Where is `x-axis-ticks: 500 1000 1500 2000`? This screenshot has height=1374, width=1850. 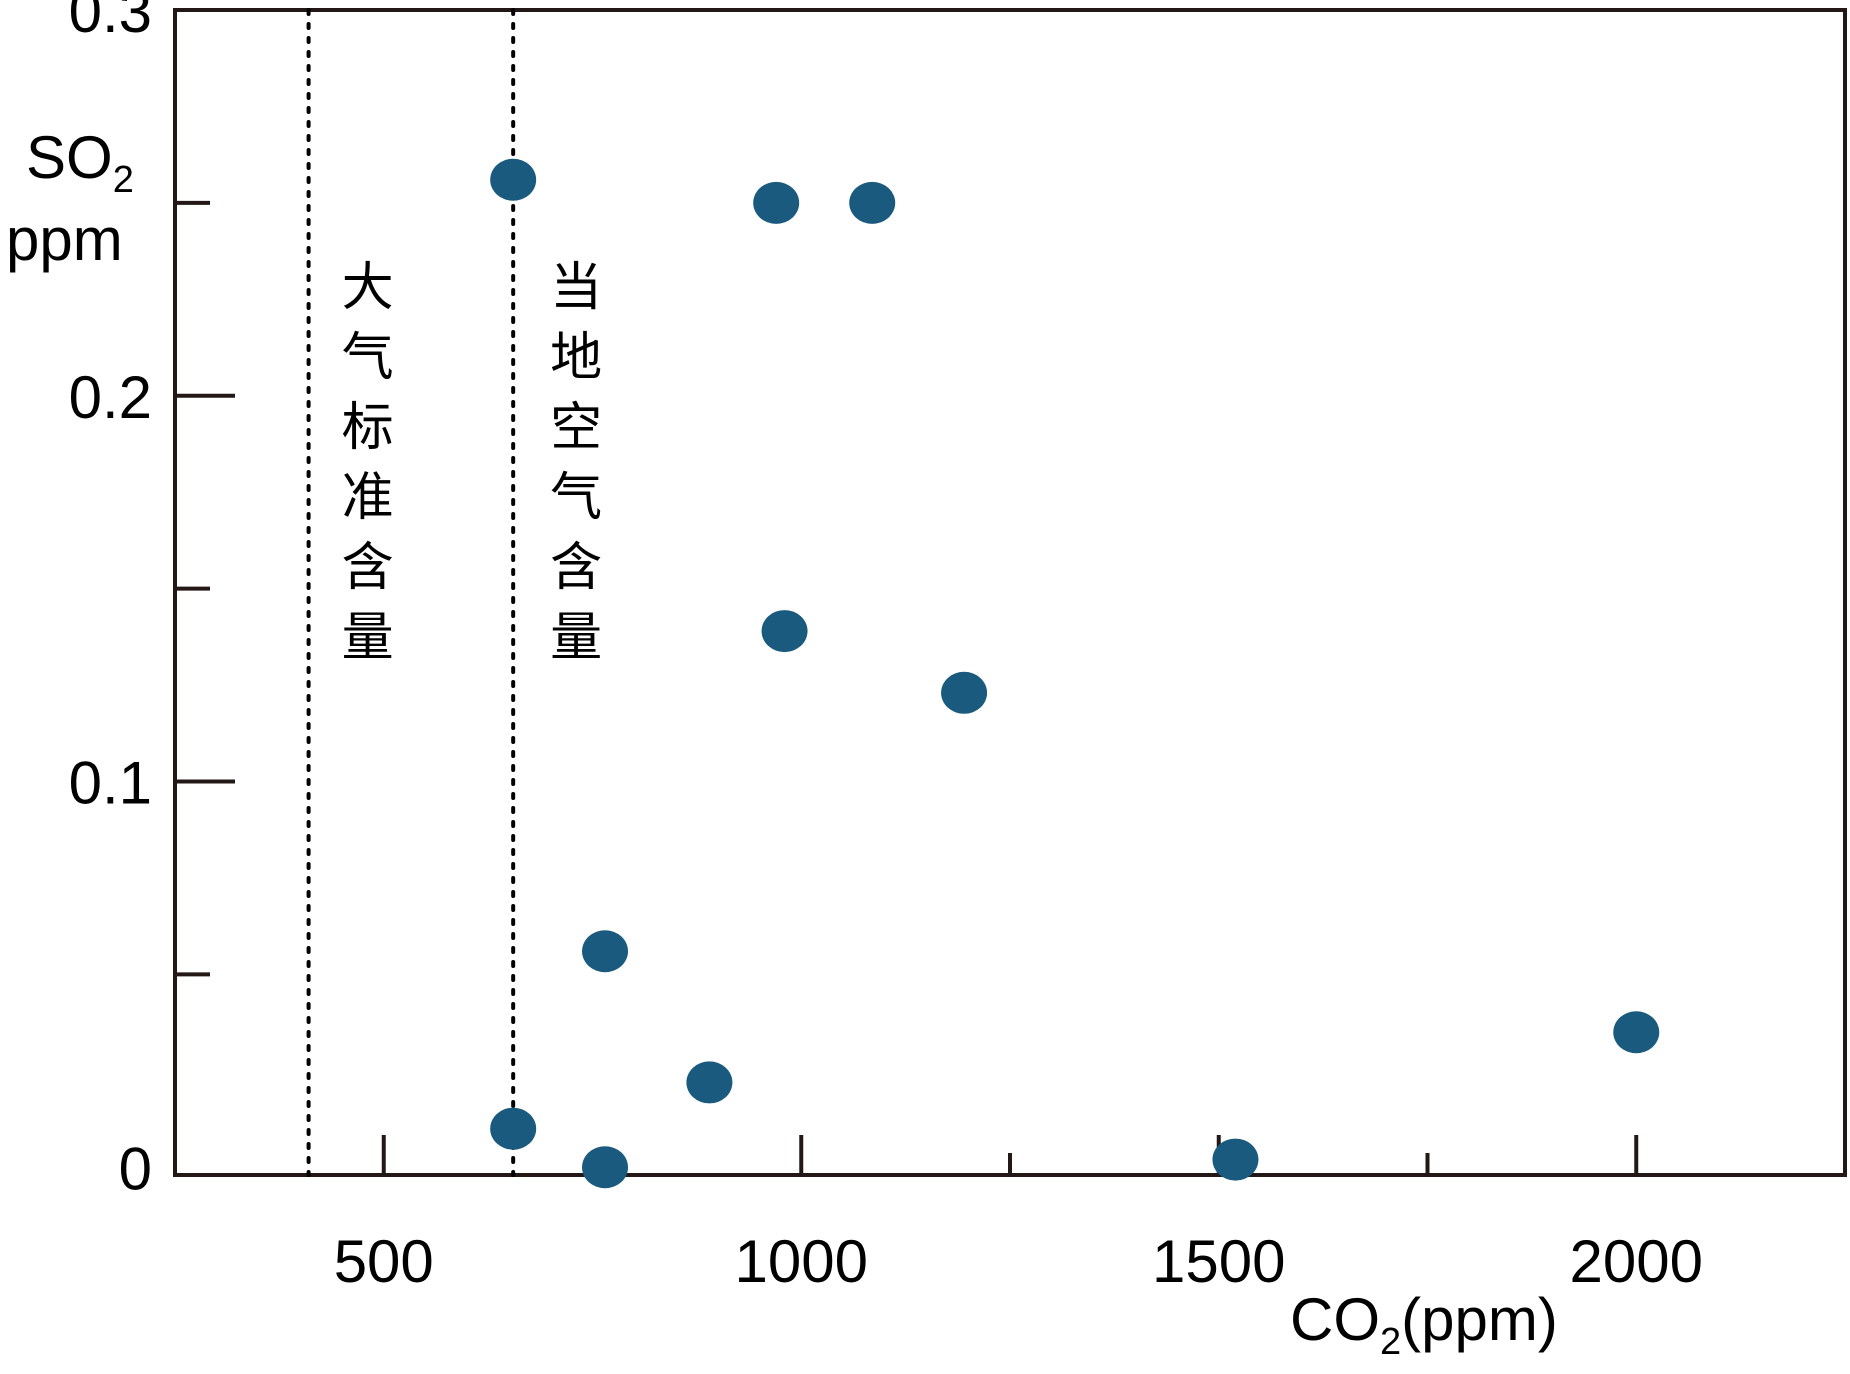 x-axis-ticks: 500 1000 1500 2000 is located at coordinates (1018, 1215).